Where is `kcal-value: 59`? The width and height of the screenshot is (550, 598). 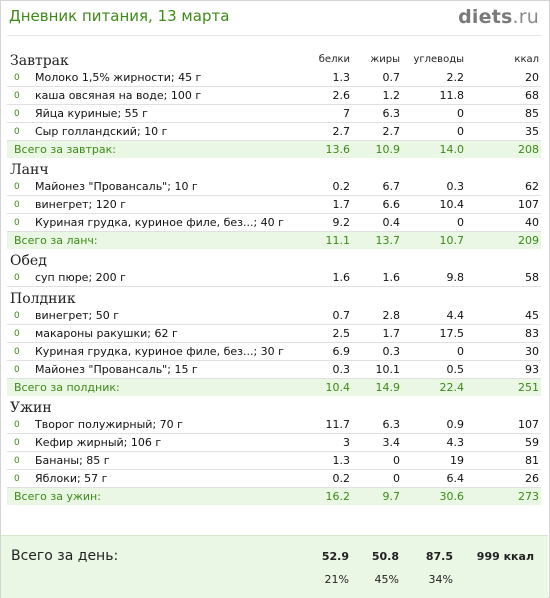
kcal-value: 59 is located at coordinates (503, 442).